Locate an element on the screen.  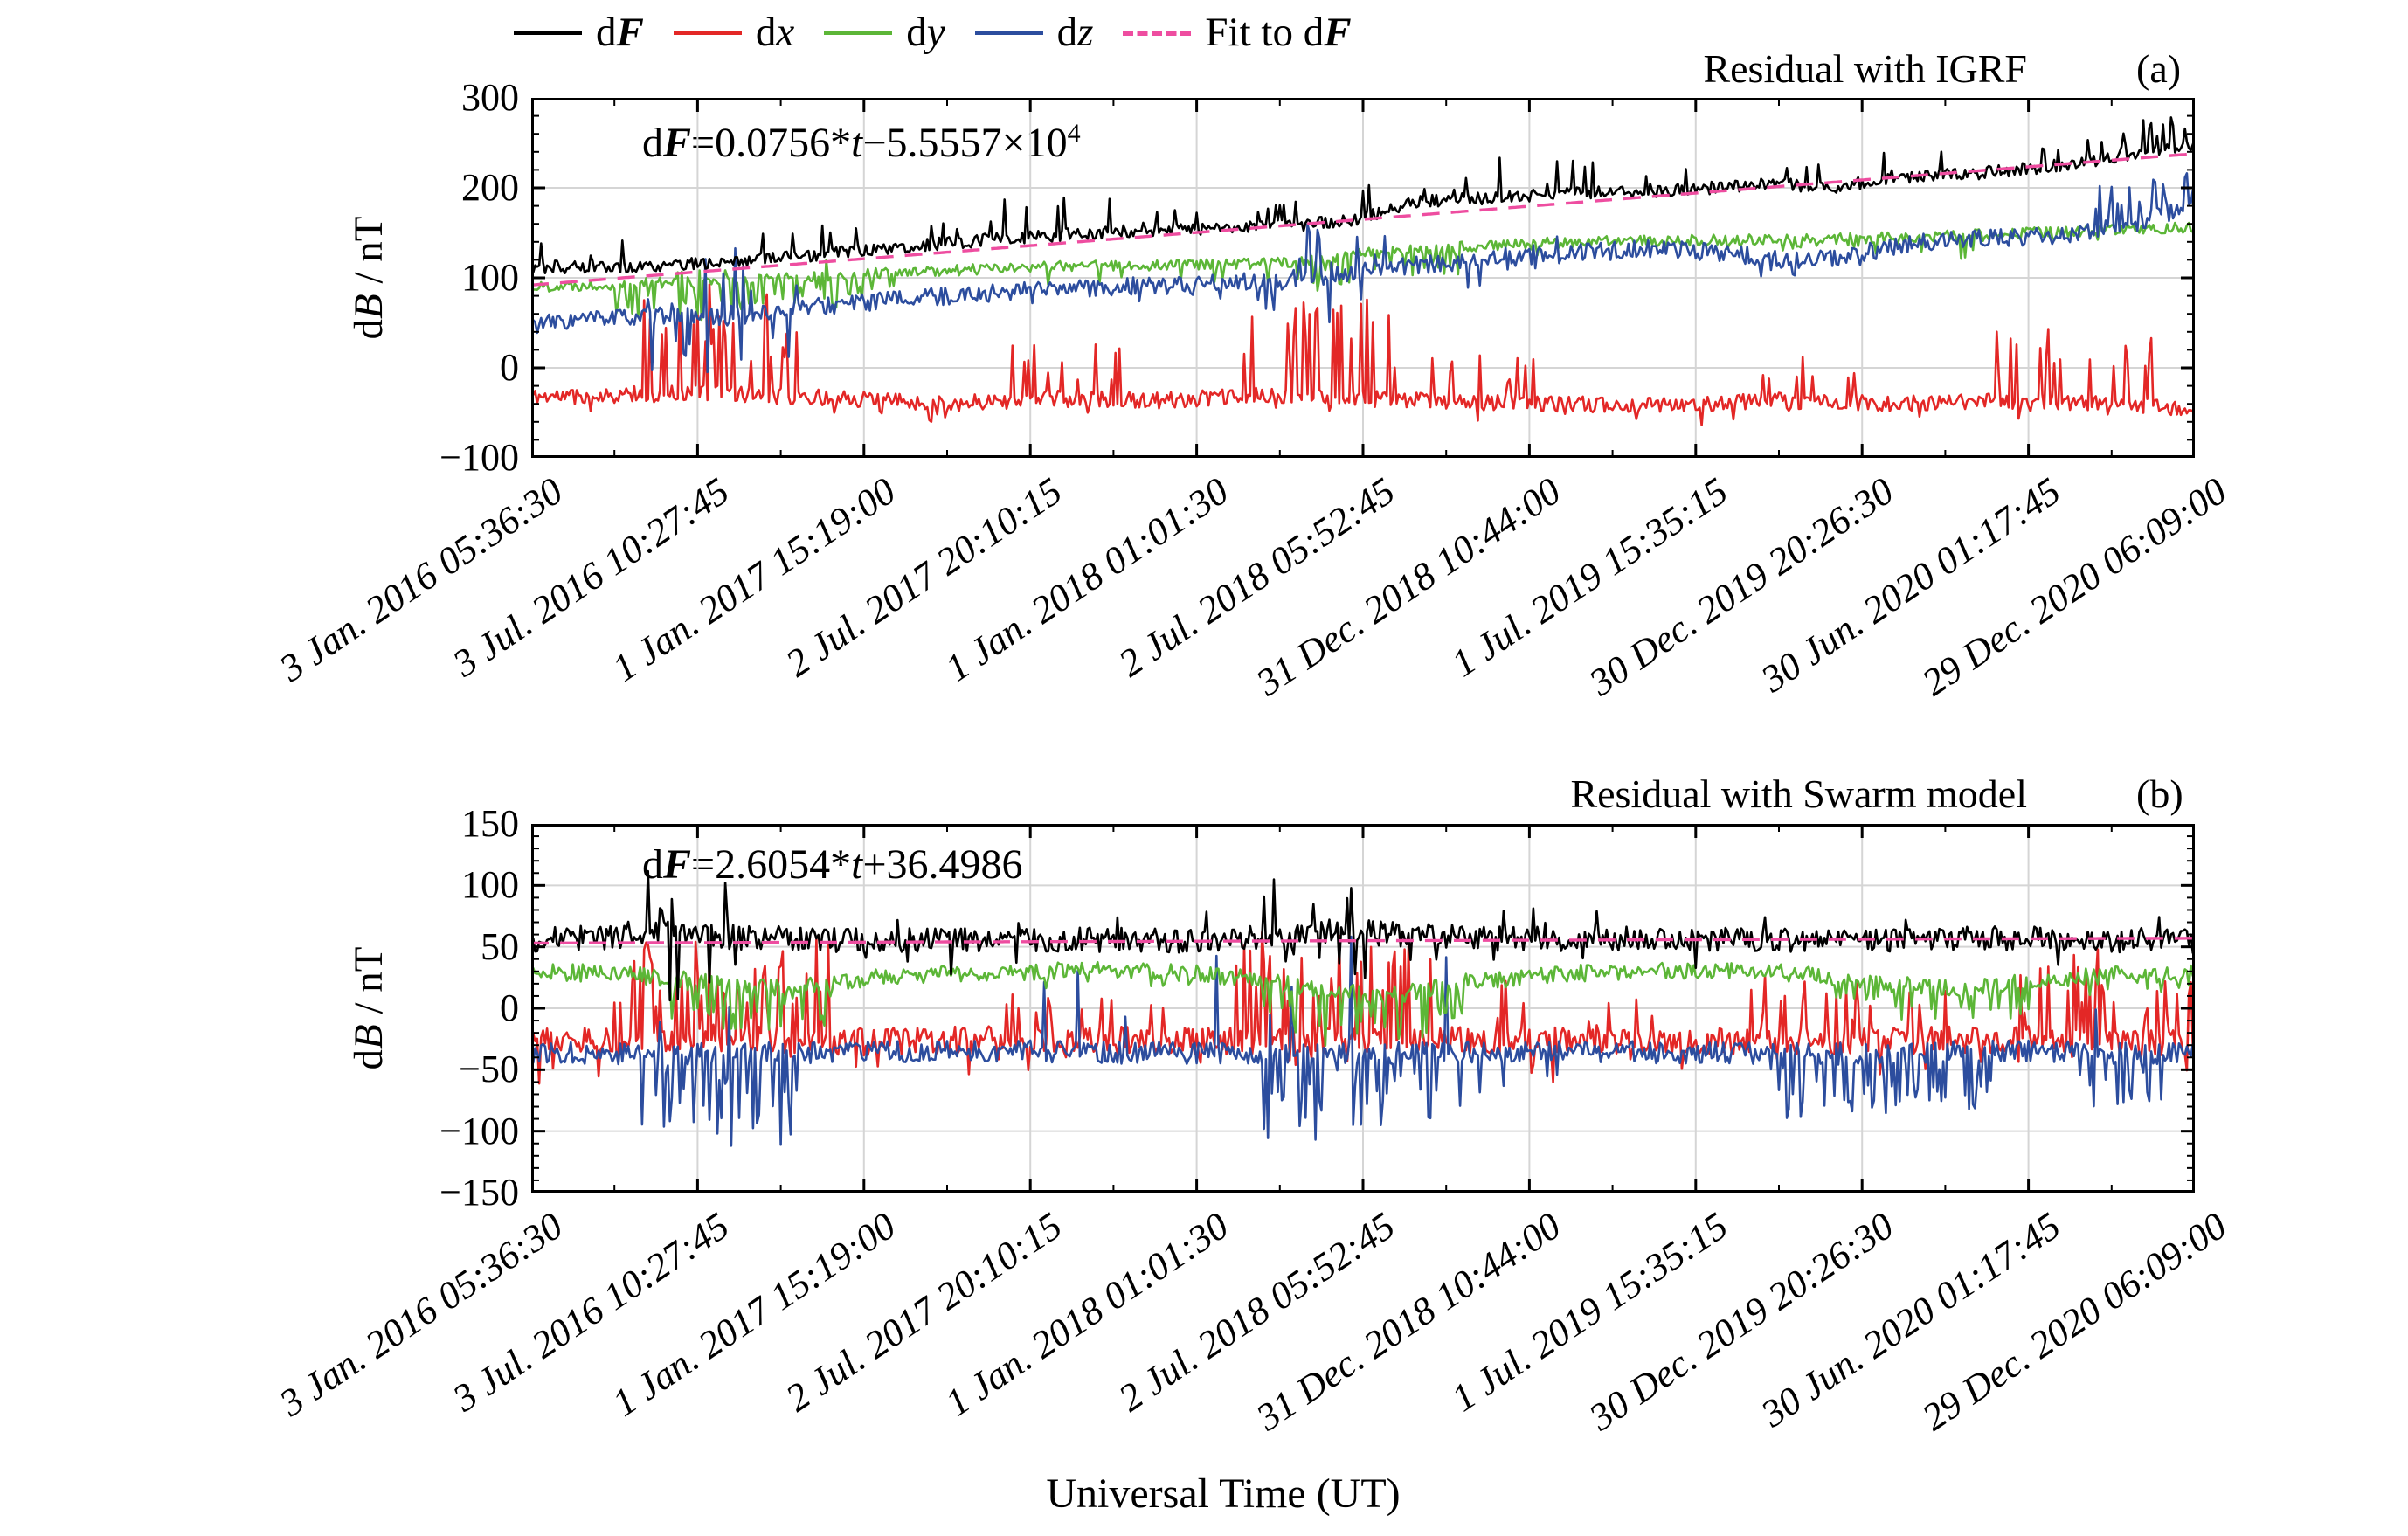
legend-item-dF: dF is located at coordinates (579, 32).